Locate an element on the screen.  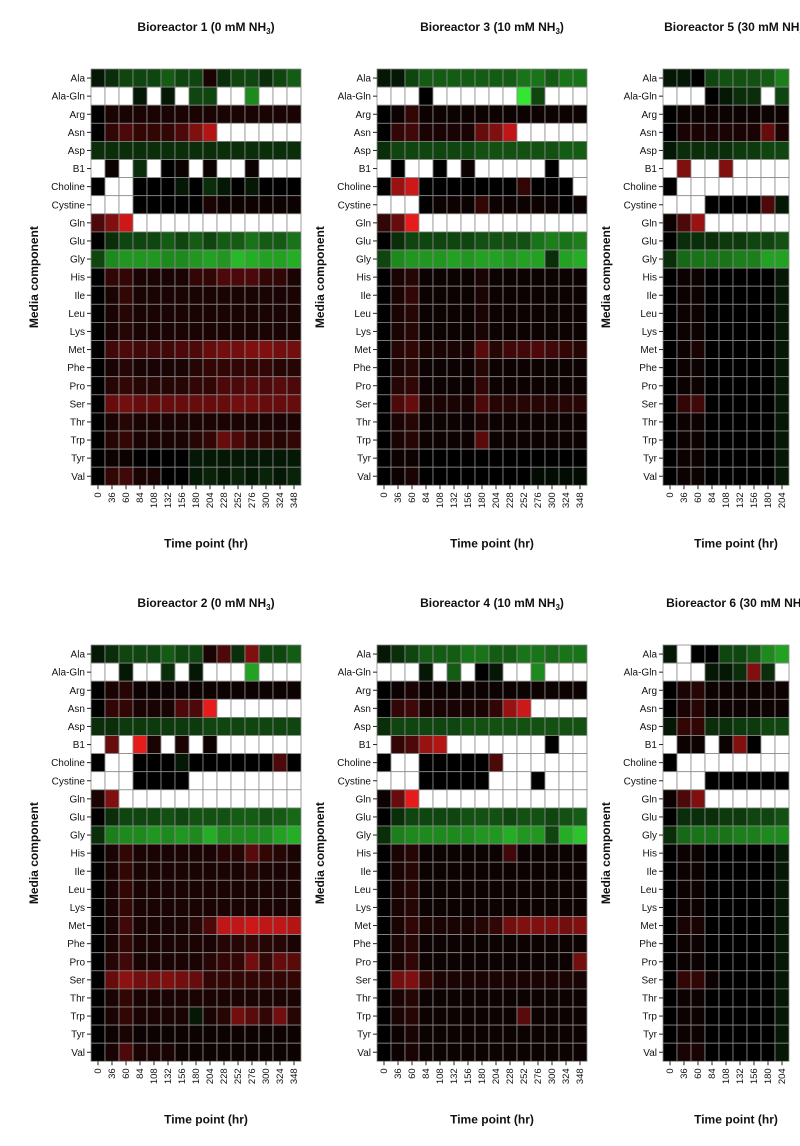
panel-title: Bioreactor 5 (30 mM NH3) is located at coordinates (732, 28).